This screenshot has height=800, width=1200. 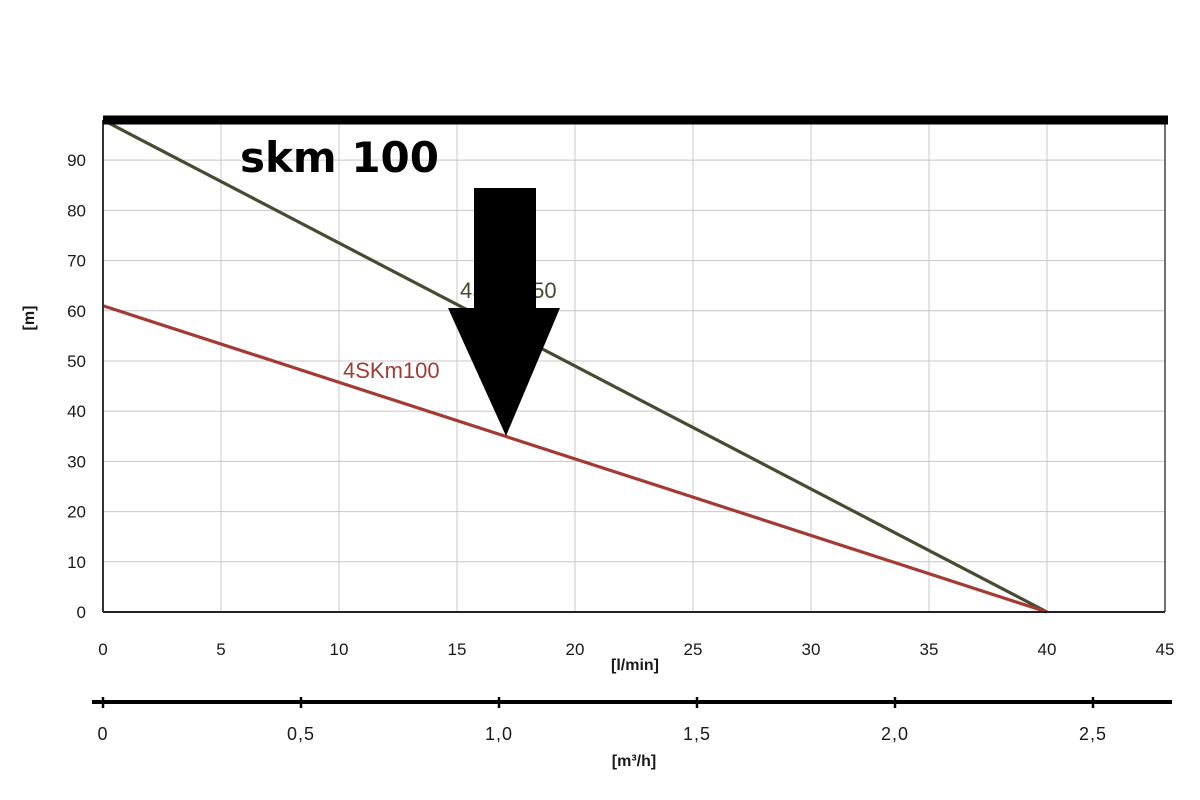 I want to click on secondary-tick-label: 1,5, so click(x=697, y=734).